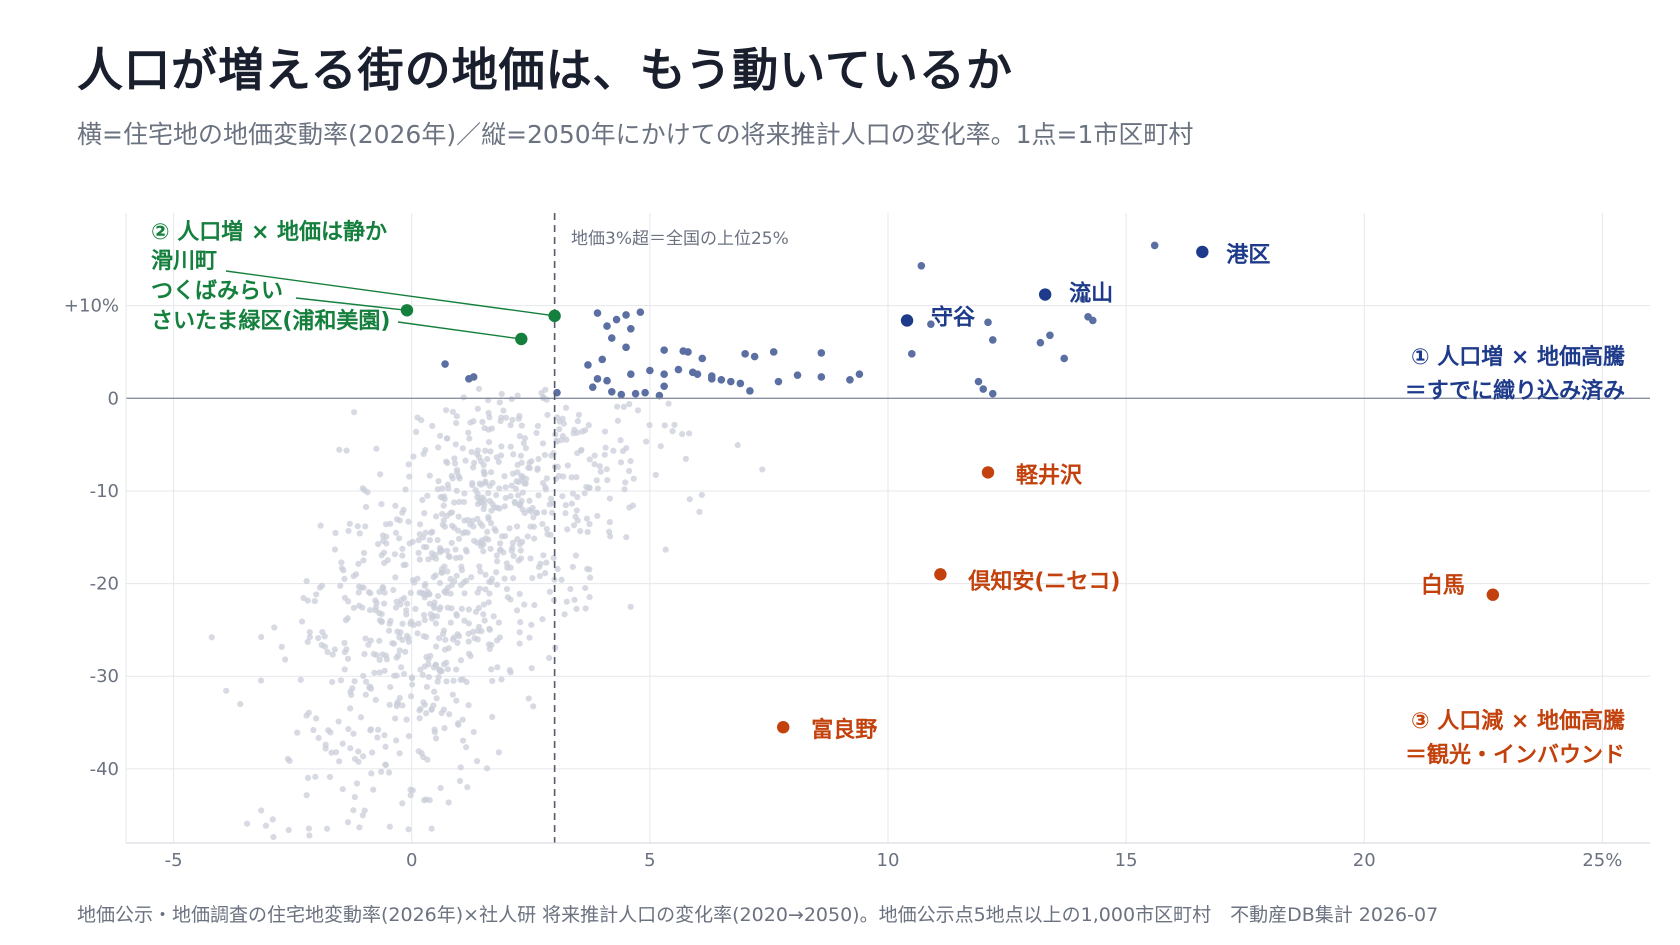 The height and width of the screenshot is (945, 1680). I want to click on x-tick-label: -5, so click(174, 860).